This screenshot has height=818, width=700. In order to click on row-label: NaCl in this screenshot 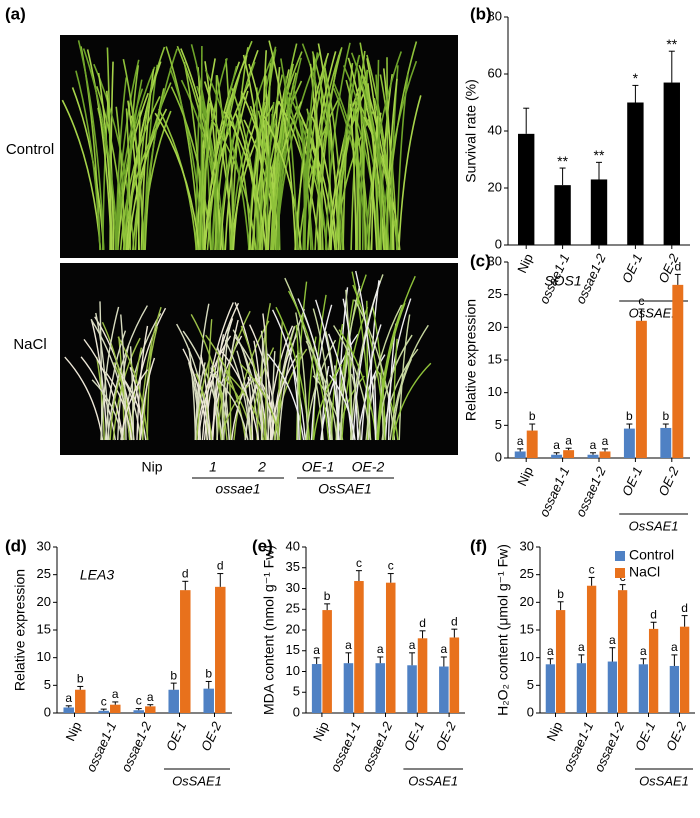, I will do `click(29, 344)`.